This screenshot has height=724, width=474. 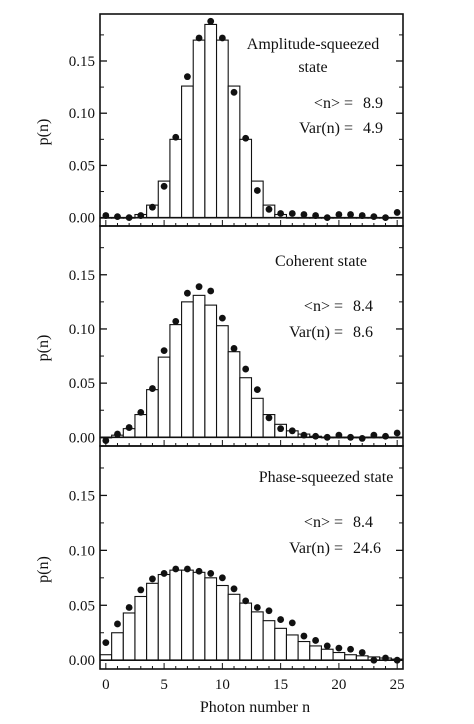 I want to click on var-value: 24.6, so click(x=367, y=548).